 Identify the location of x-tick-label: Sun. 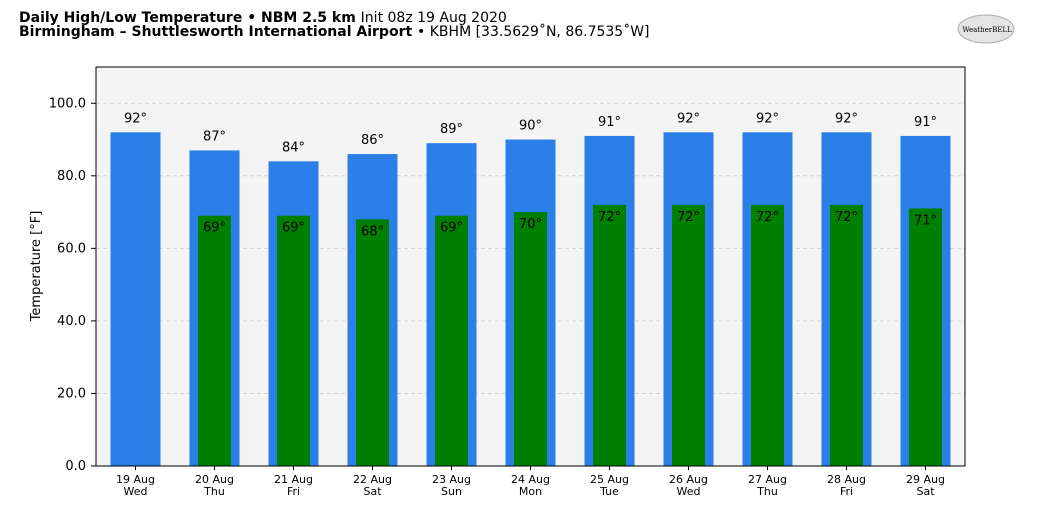
(451, 491).